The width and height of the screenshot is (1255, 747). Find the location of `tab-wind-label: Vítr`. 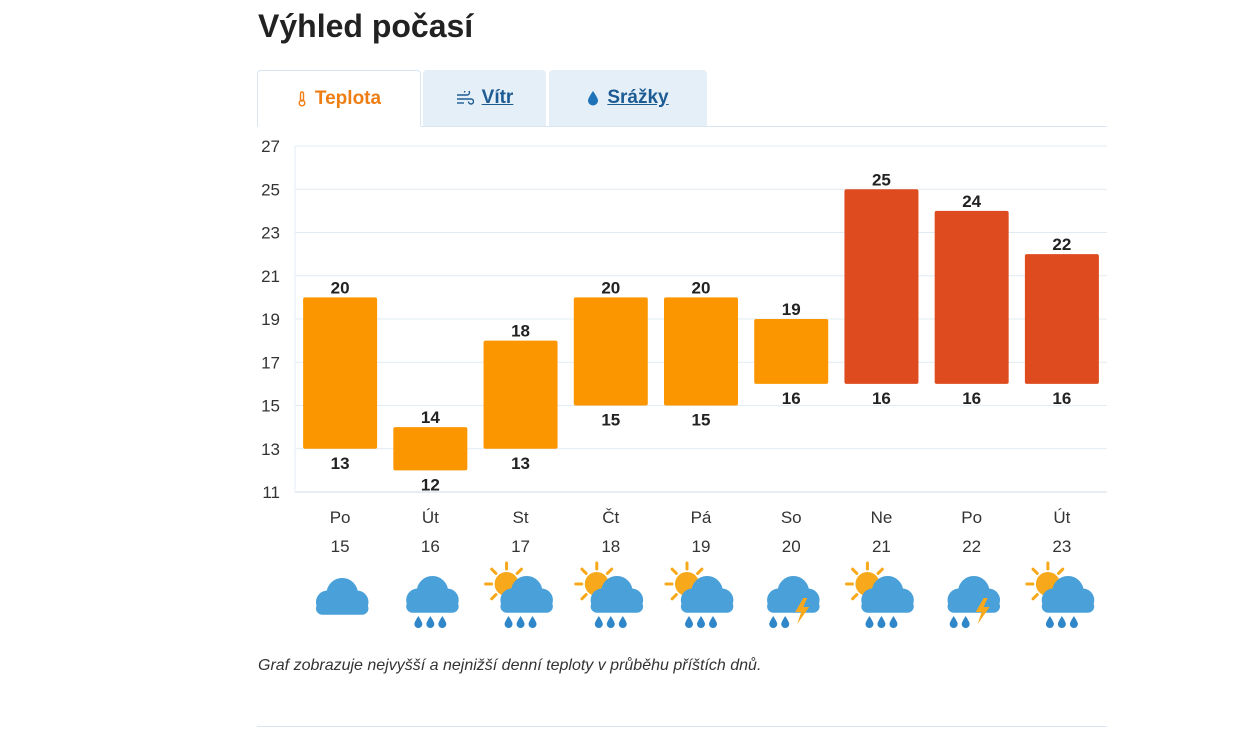

tab-wind-label: Vítr is located at coordinates (497, 97).